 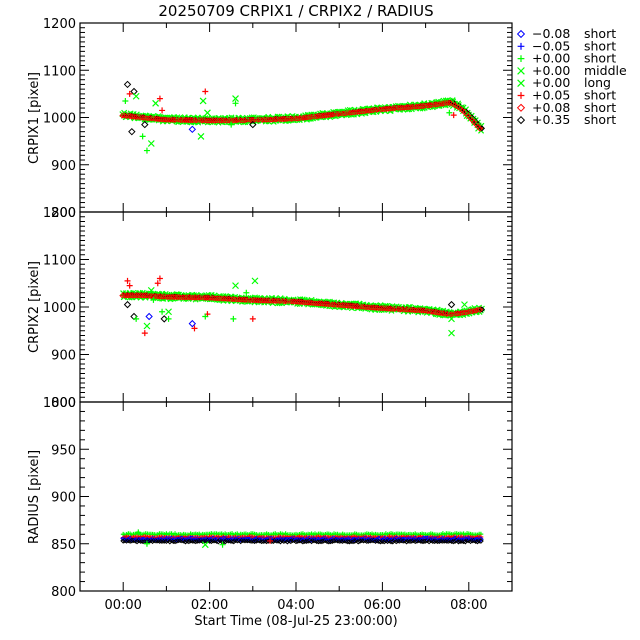 I want to click on ylabel-radius: RADIUS [pixel], so click(x=34, y=497).